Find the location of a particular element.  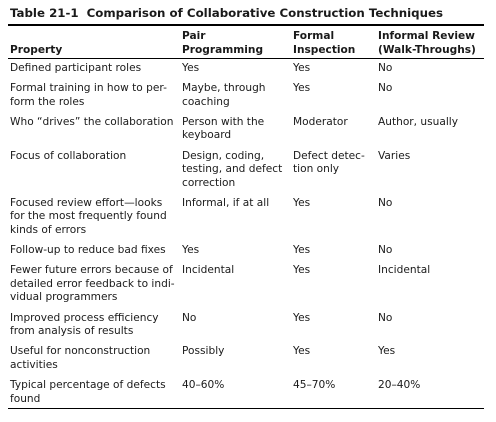

row-label: form the roles is located at coordinates (47, 101).